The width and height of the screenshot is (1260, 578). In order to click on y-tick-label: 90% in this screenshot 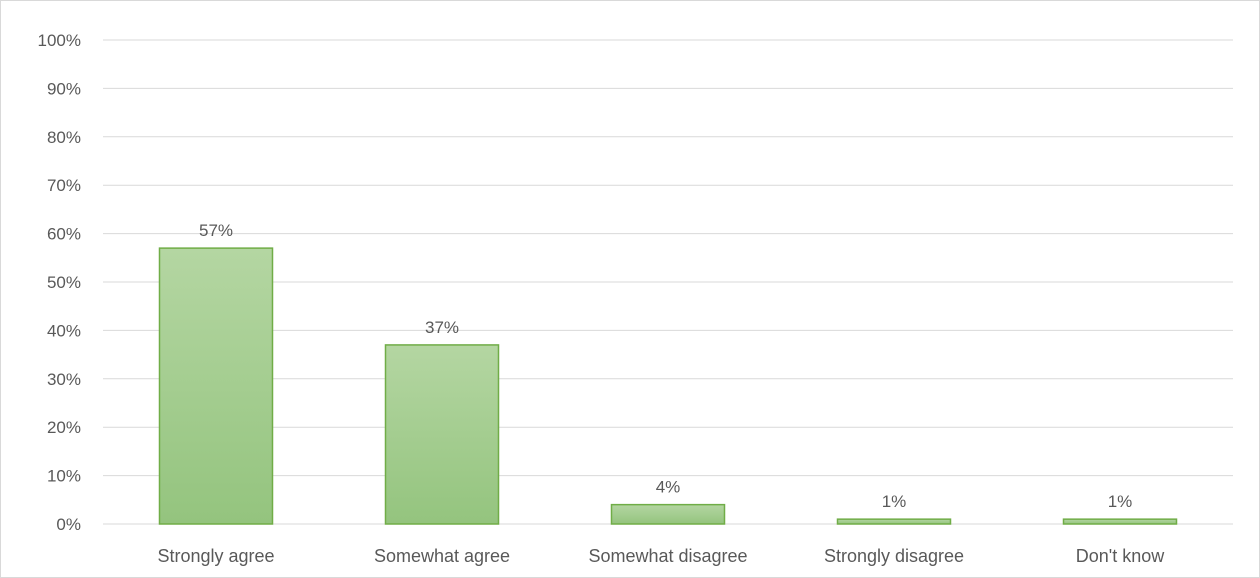, I will do `click(64, 88)`.